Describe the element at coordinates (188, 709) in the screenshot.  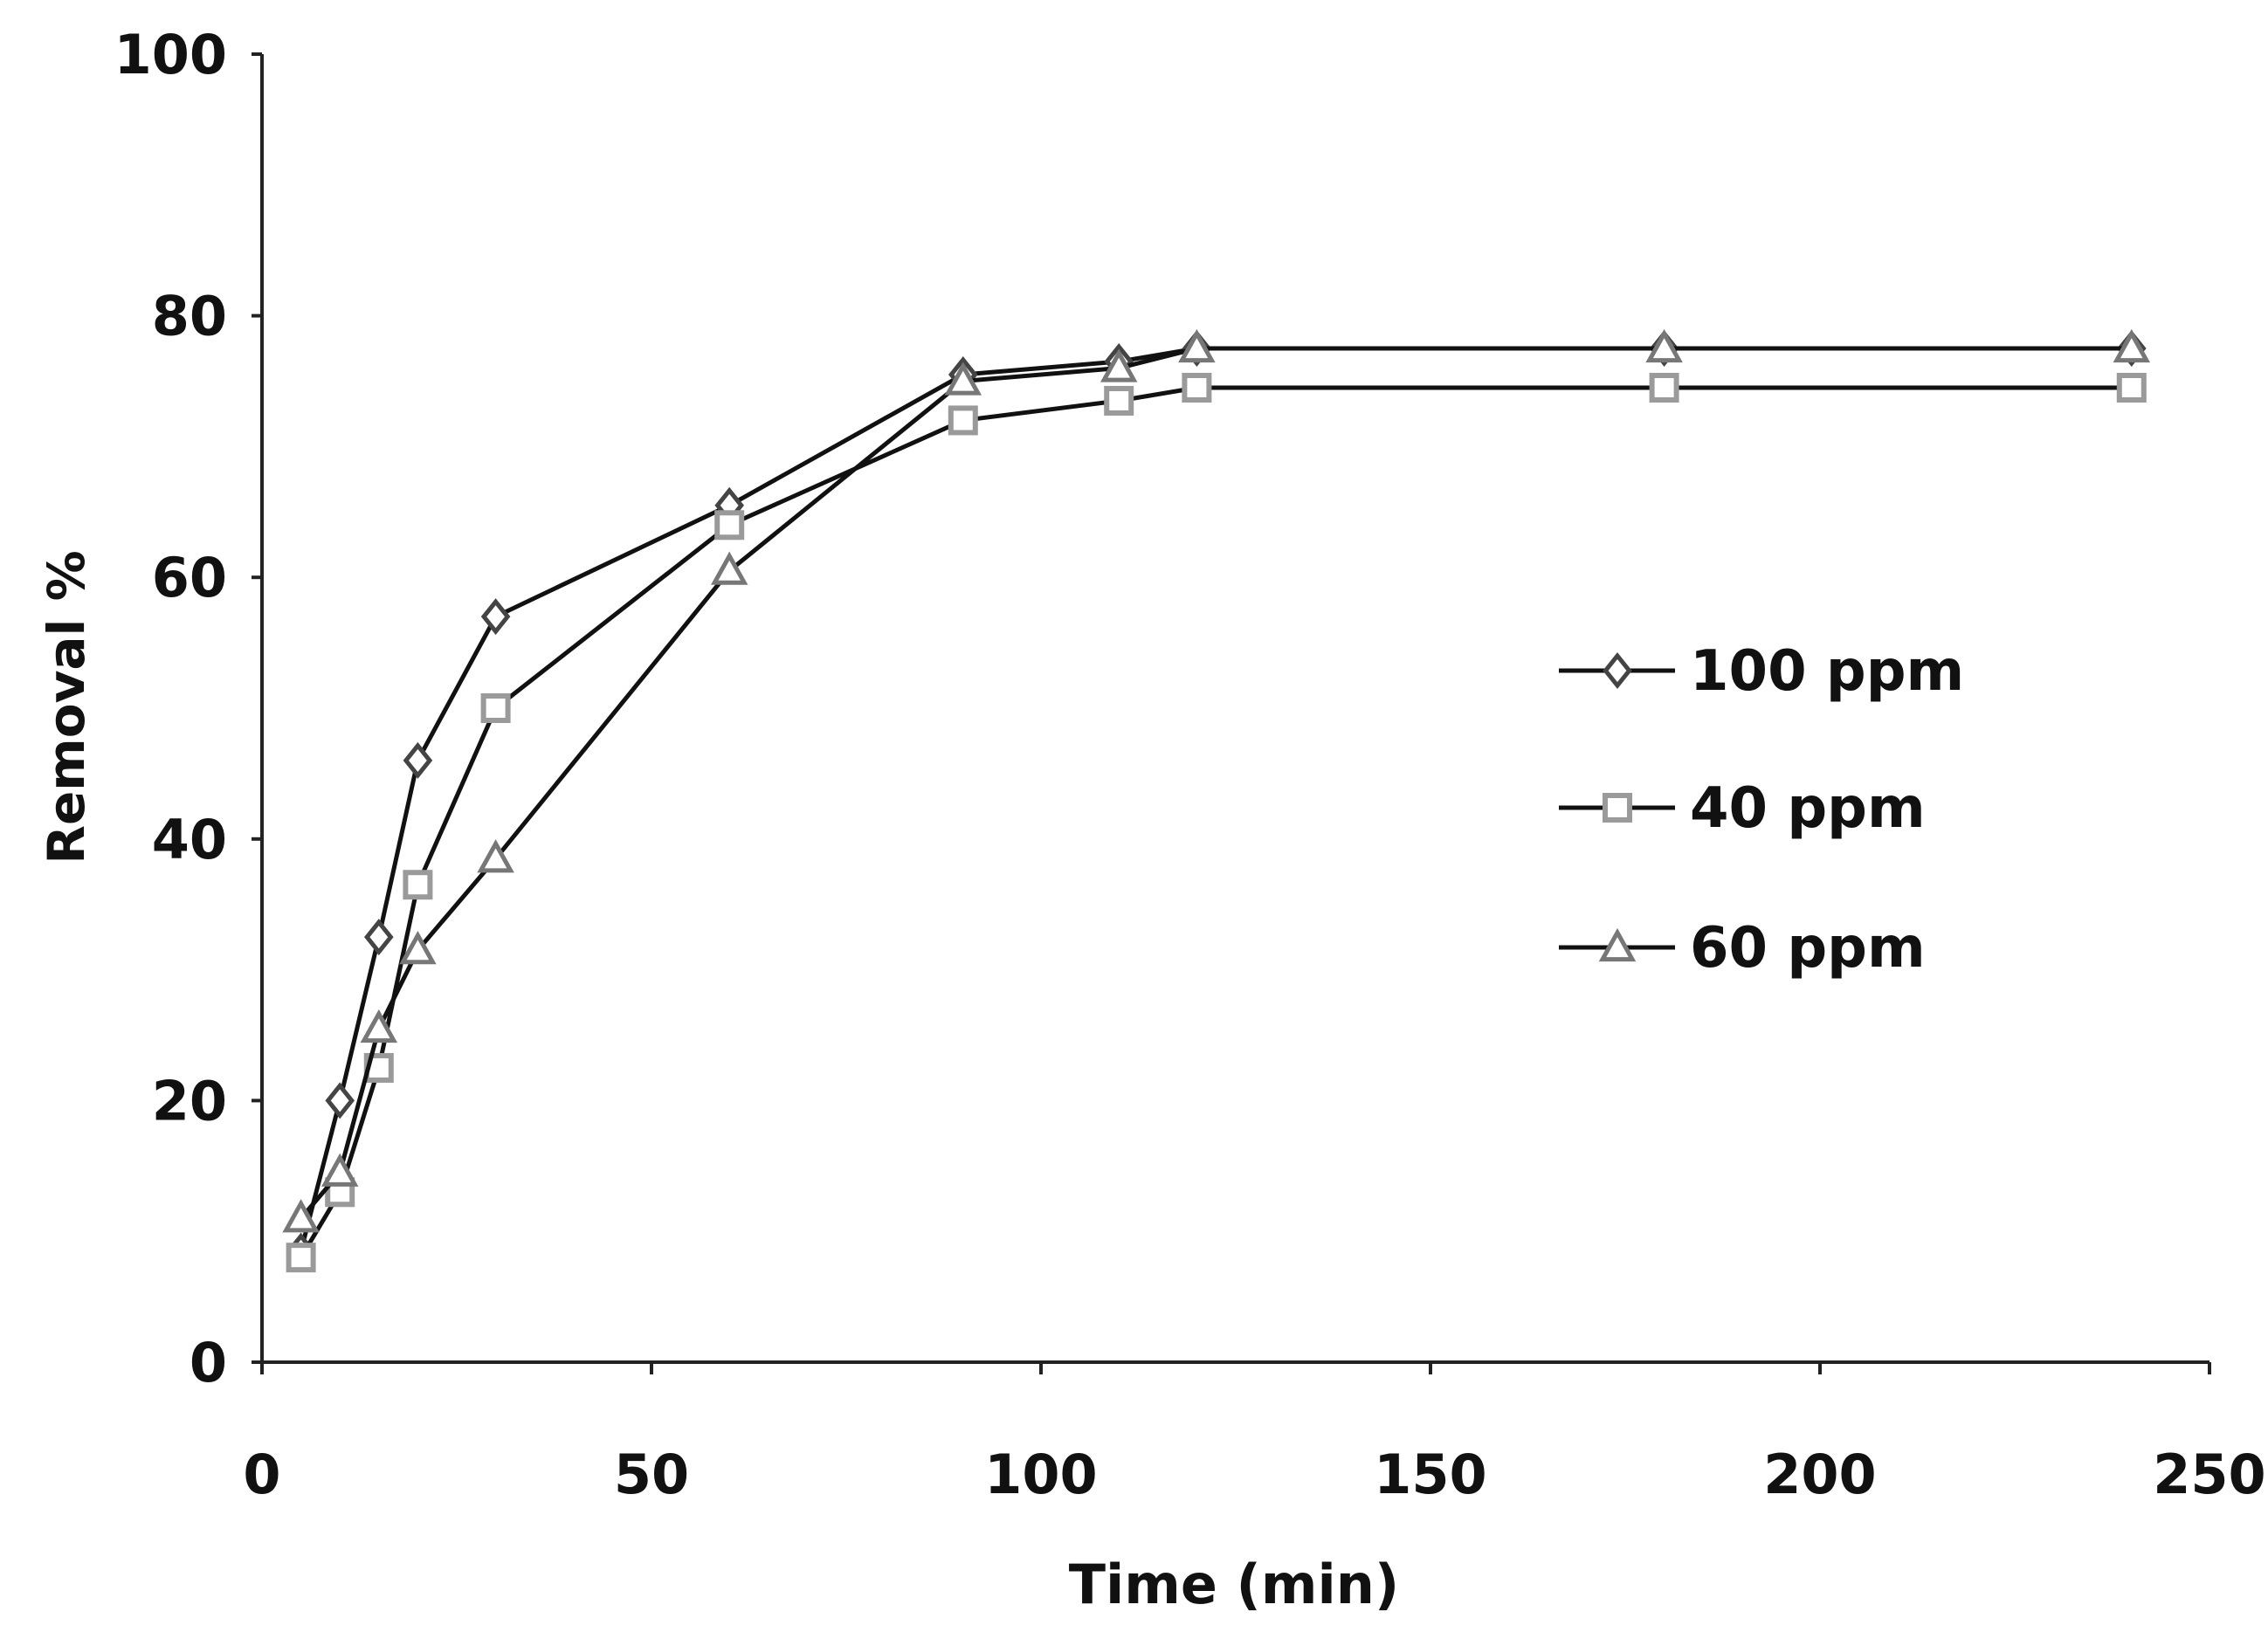
I see `y-ticks: 0 20 40 60 80 100` at that location.